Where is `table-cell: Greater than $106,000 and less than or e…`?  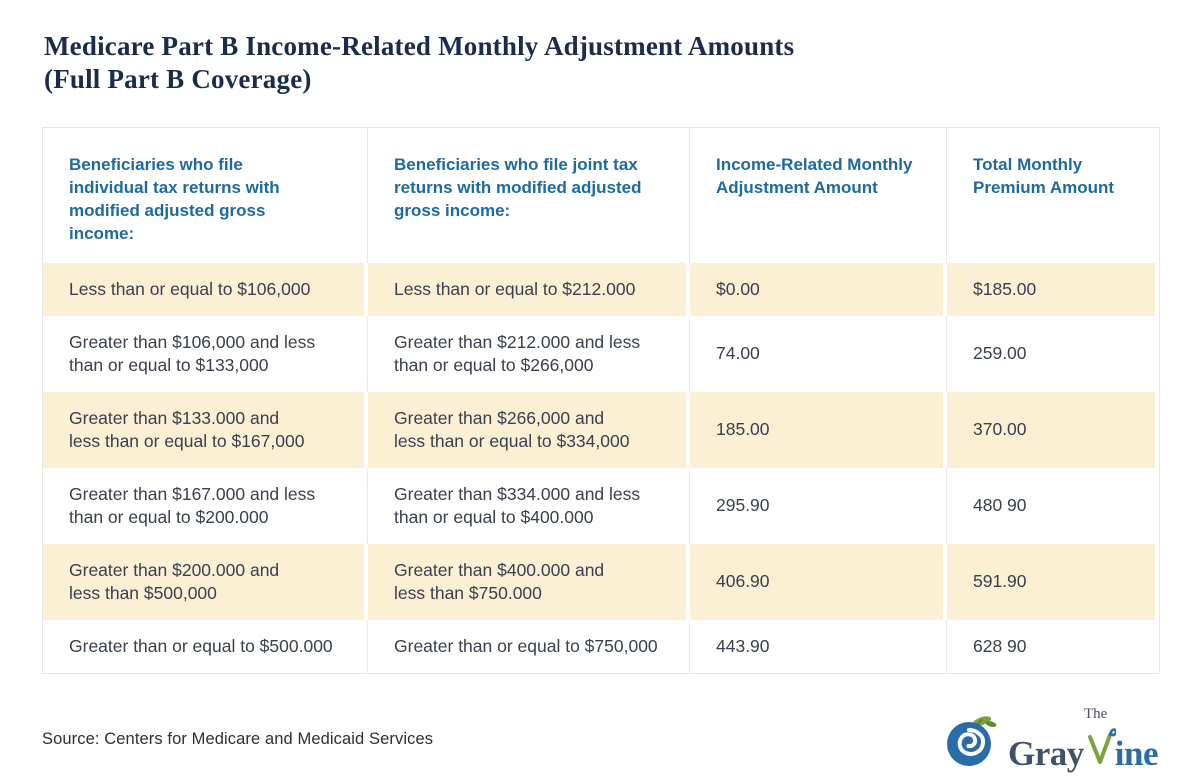
table-cell: Greater than $106,000 and less than or e… is located at coordinates (205, 353).